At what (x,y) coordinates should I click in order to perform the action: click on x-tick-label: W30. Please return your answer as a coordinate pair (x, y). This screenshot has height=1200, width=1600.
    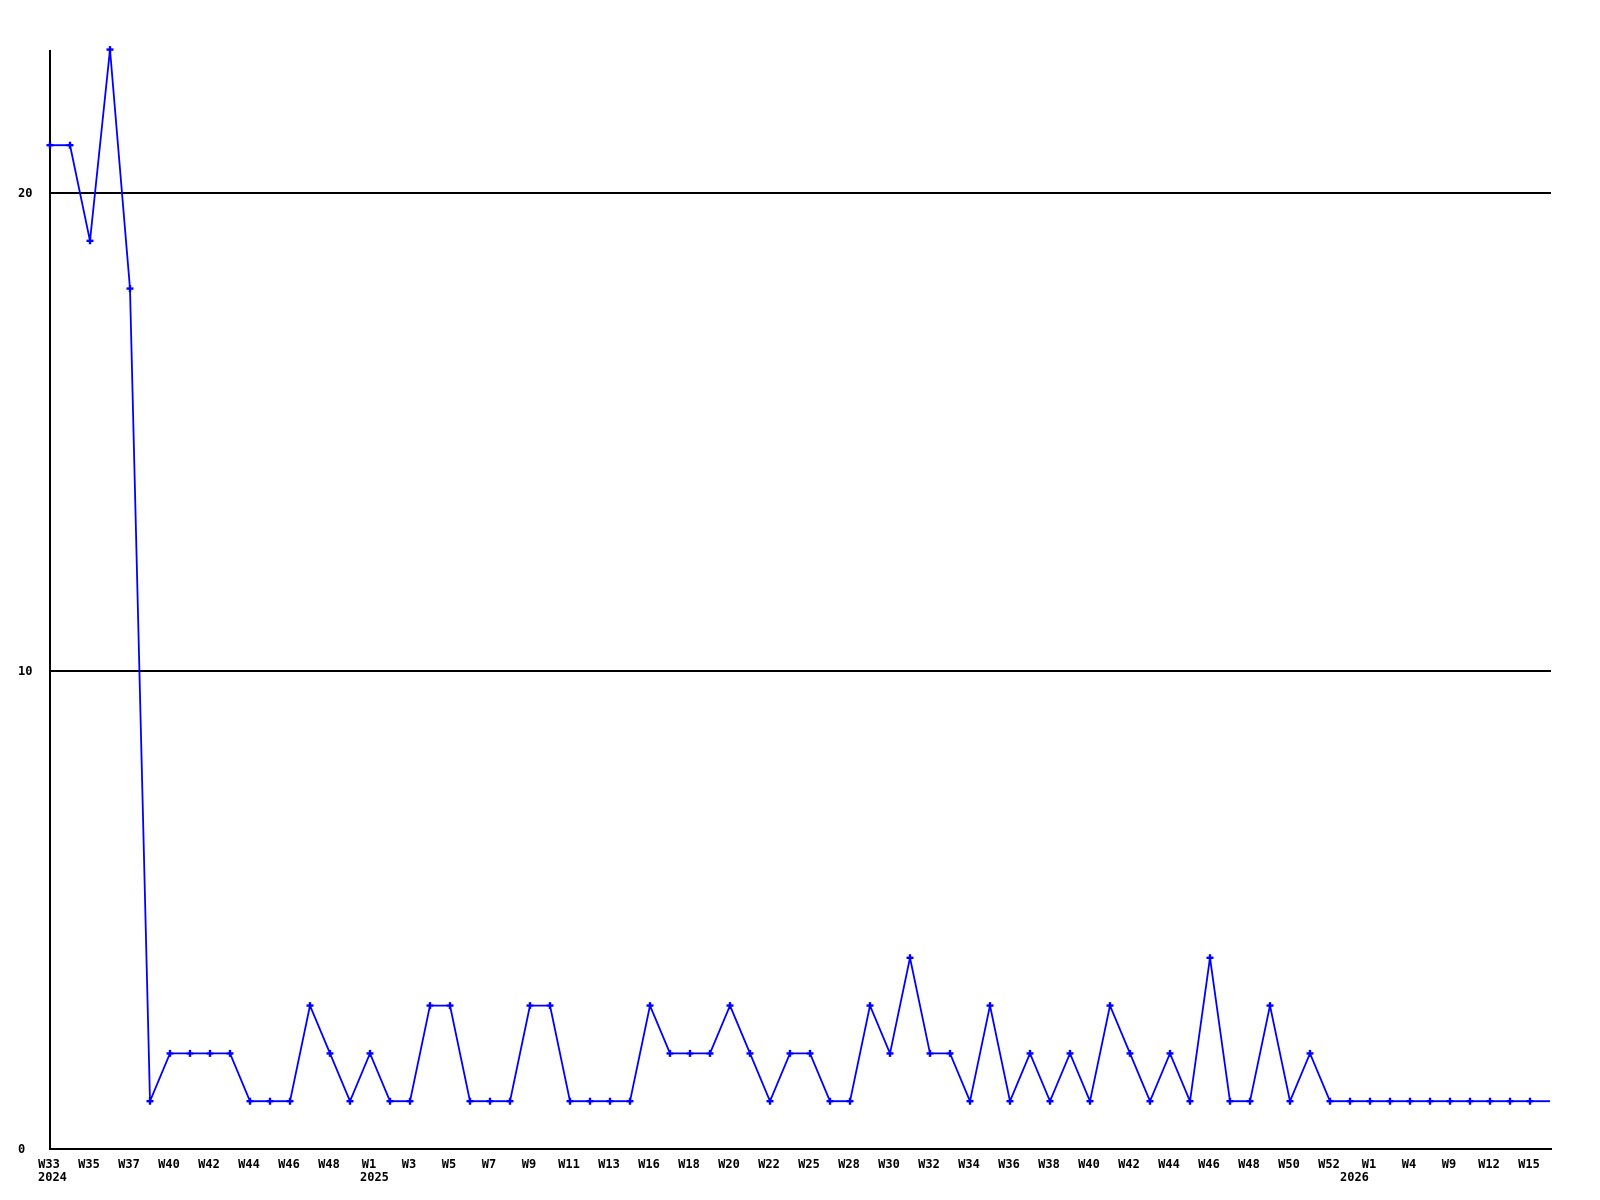
    Looking at the image, I should click on (889, 1164).